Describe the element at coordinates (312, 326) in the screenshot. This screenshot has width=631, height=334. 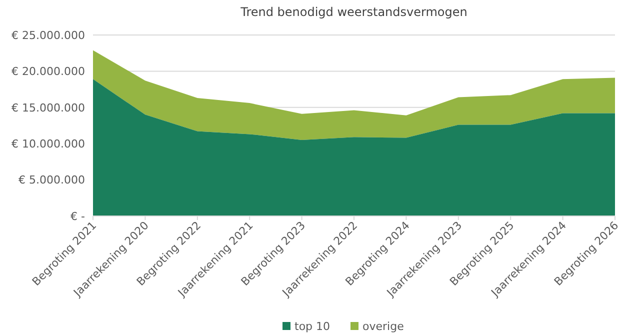
I see `legend-label: top 10` at that location.